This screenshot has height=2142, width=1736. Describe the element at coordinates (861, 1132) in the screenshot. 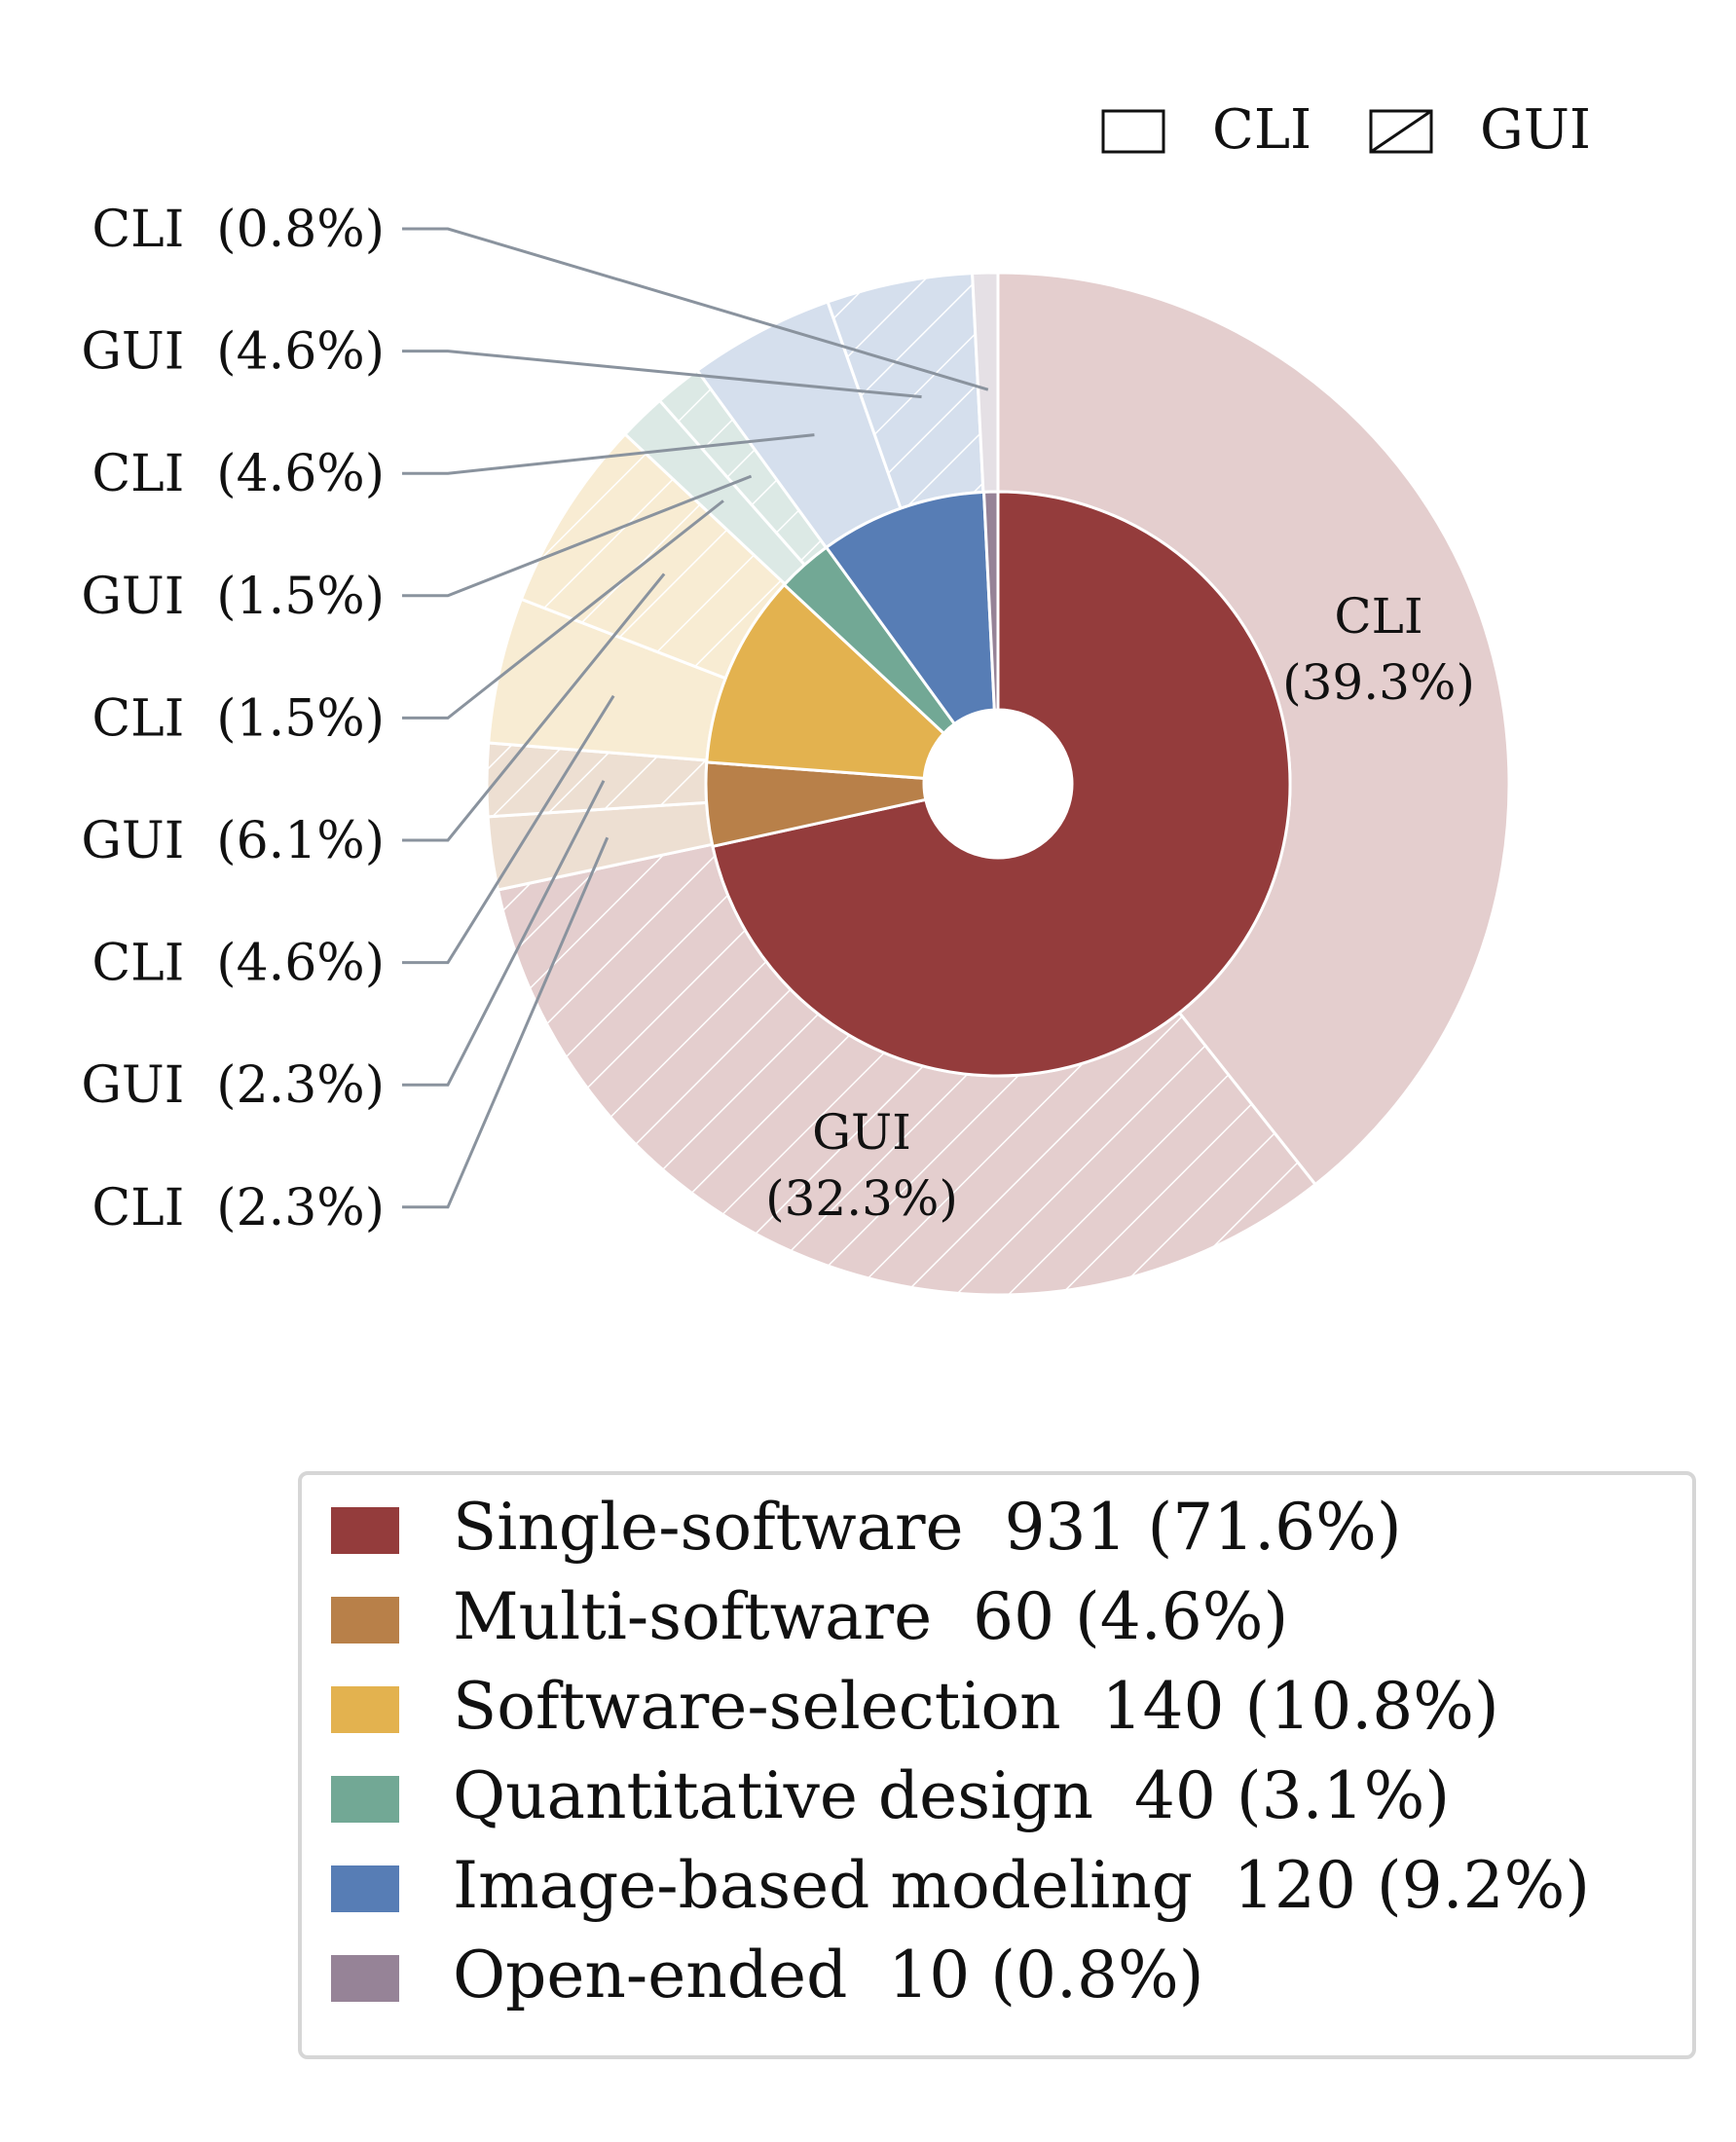

I see `inside-label-gui-name: GUI` at that location.